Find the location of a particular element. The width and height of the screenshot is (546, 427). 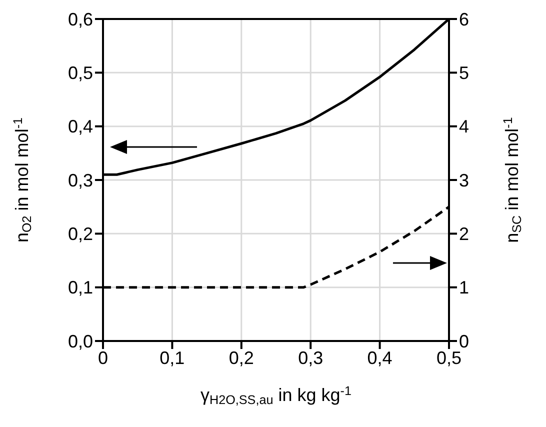

y-tick-label: 0,4 is located at coordinates (80, 126).